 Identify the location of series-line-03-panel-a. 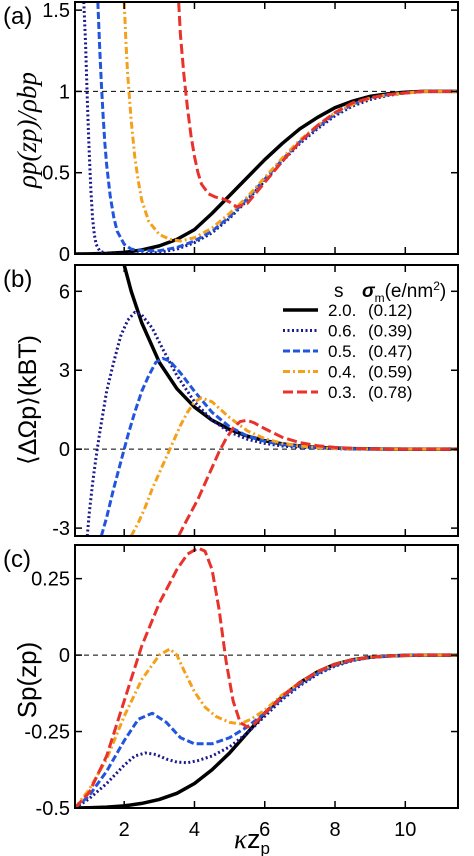
(317, 105).